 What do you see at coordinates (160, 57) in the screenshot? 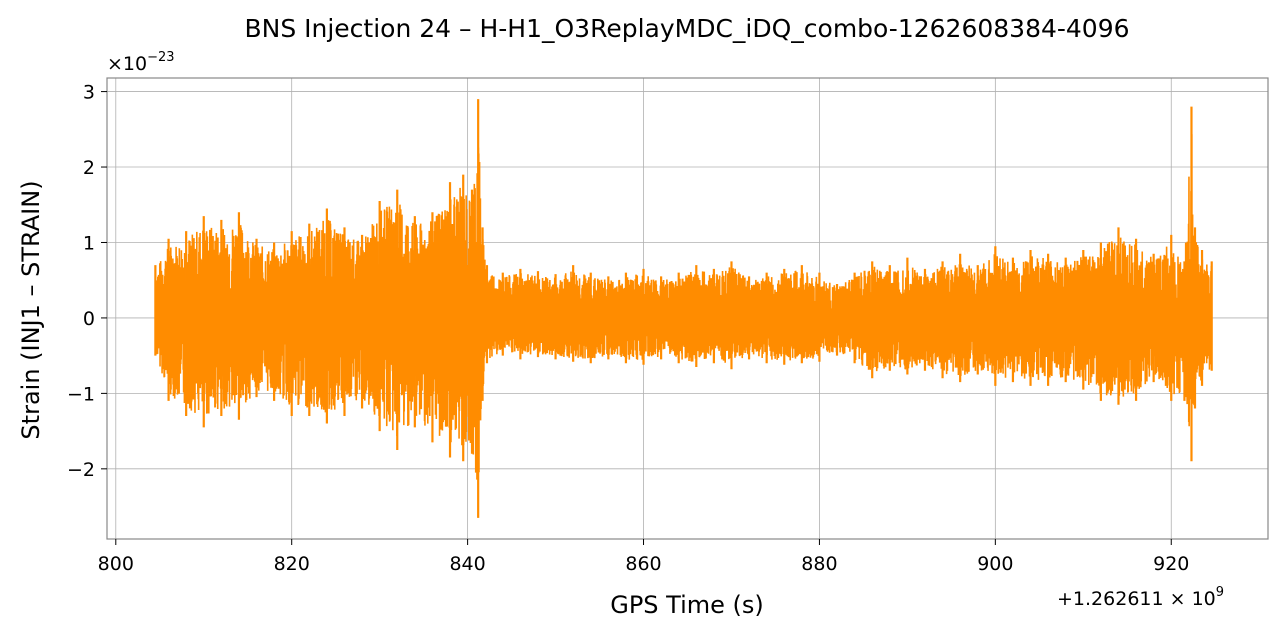
I see `y-scale-exponent: −23` at bounding box center [160, 57].